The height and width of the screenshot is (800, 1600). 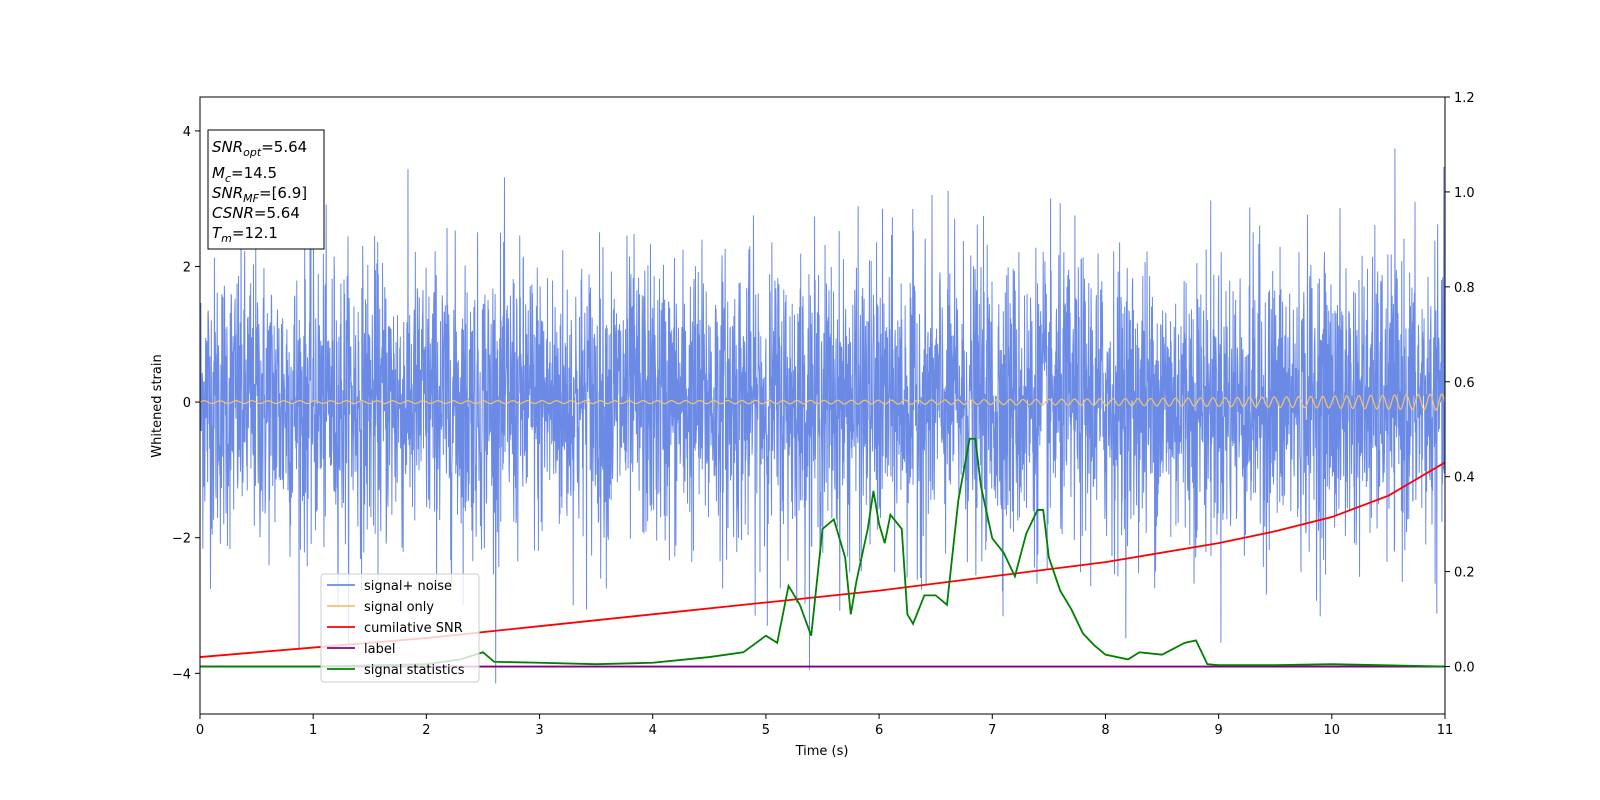 I want to click on legend-label: cumilative SNR, so click(x=413, y=628).